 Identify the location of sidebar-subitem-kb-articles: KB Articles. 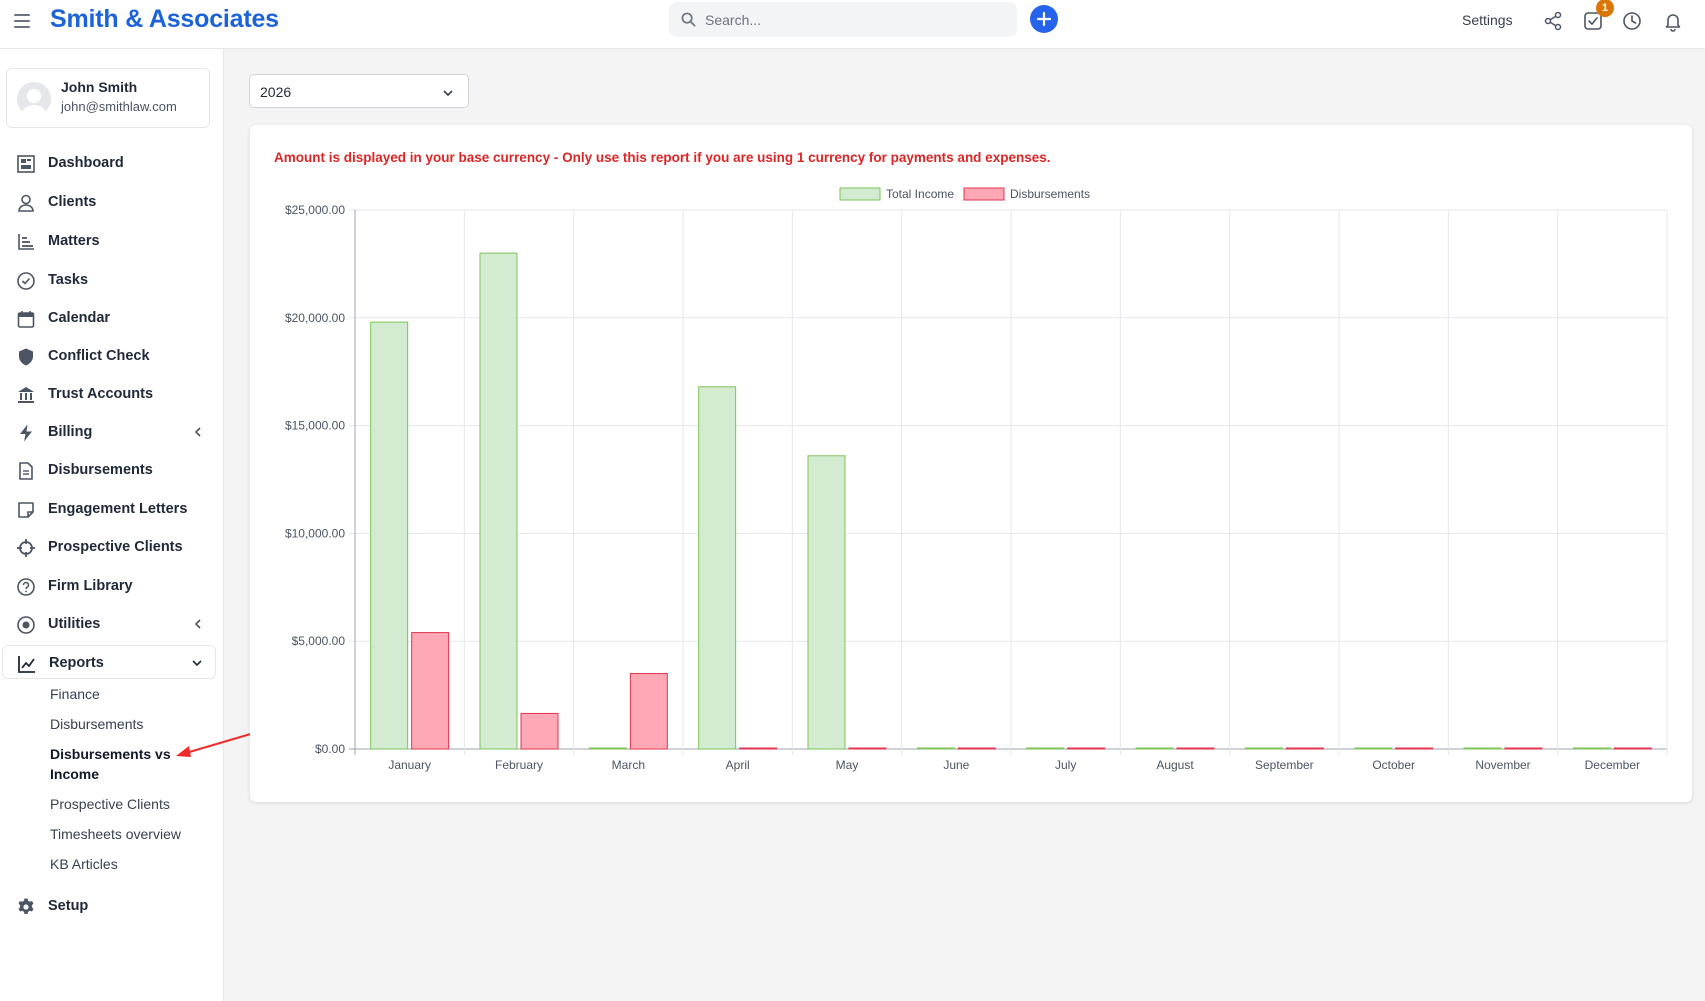
(84, 864).